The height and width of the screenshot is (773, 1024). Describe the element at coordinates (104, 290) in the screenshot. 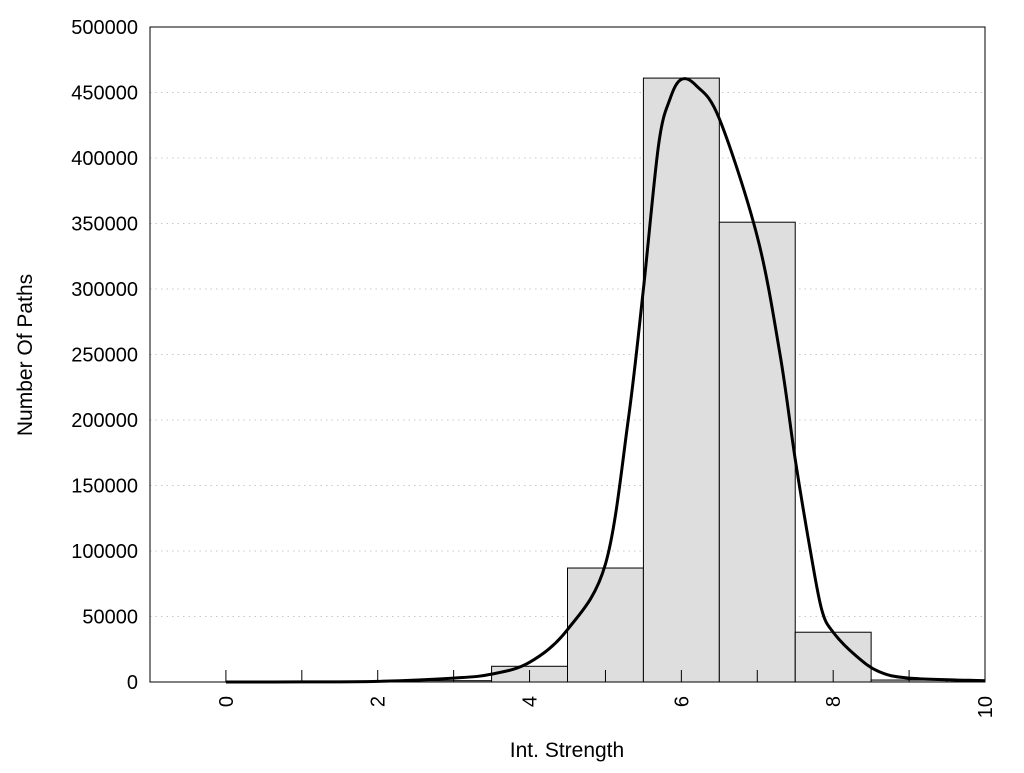

I see `y-tick-label: 300000` at that location.